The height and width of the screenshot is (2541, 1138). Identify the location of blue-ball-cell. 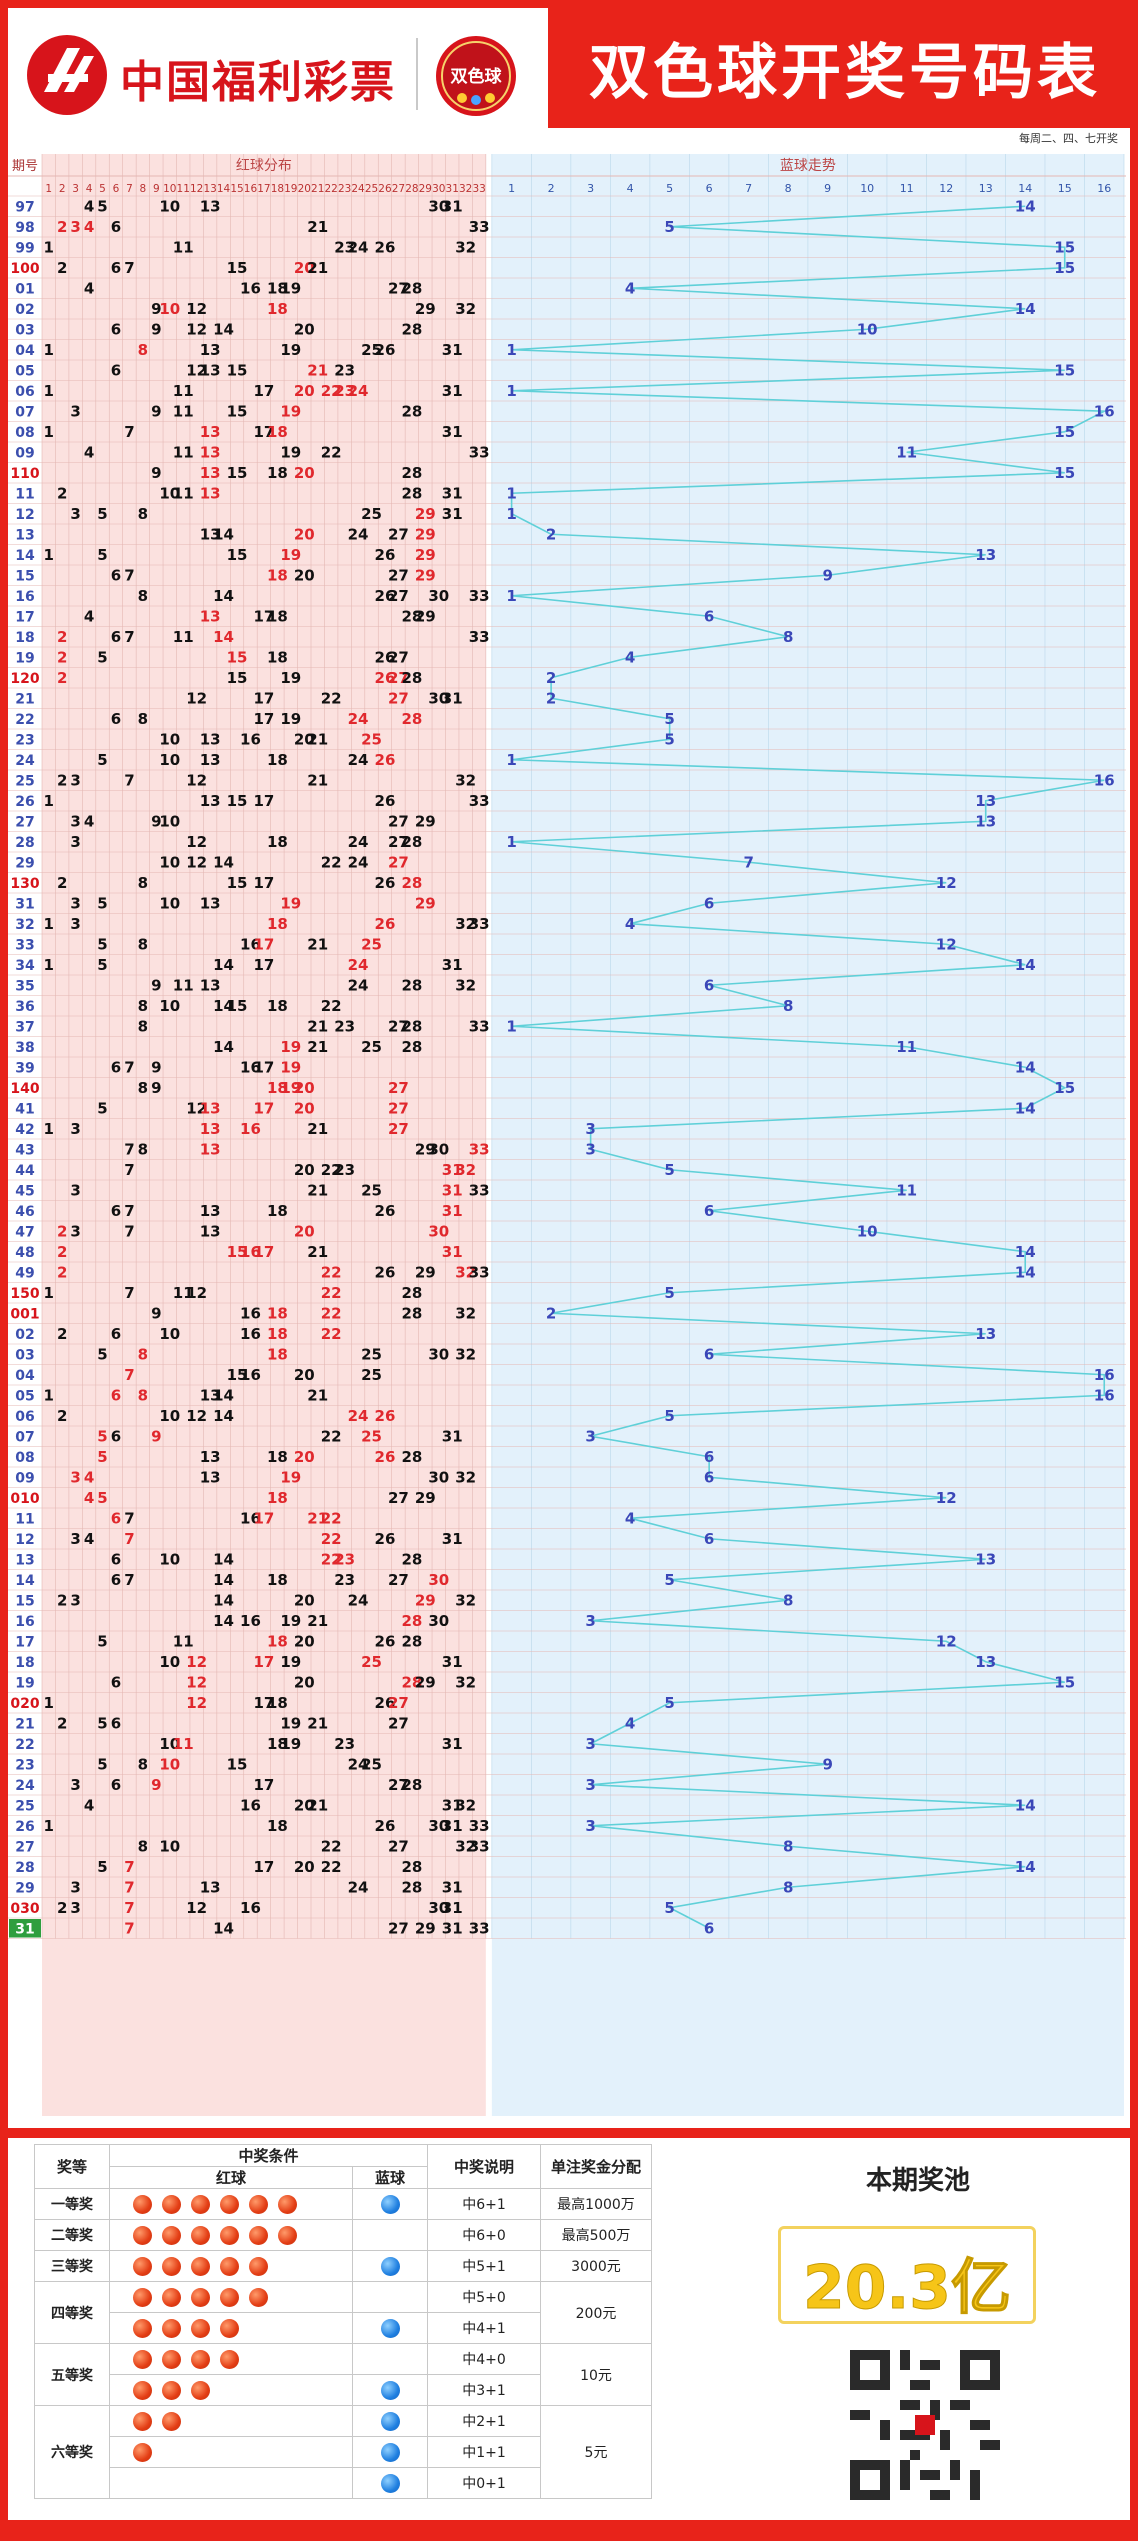
(390, 2483).